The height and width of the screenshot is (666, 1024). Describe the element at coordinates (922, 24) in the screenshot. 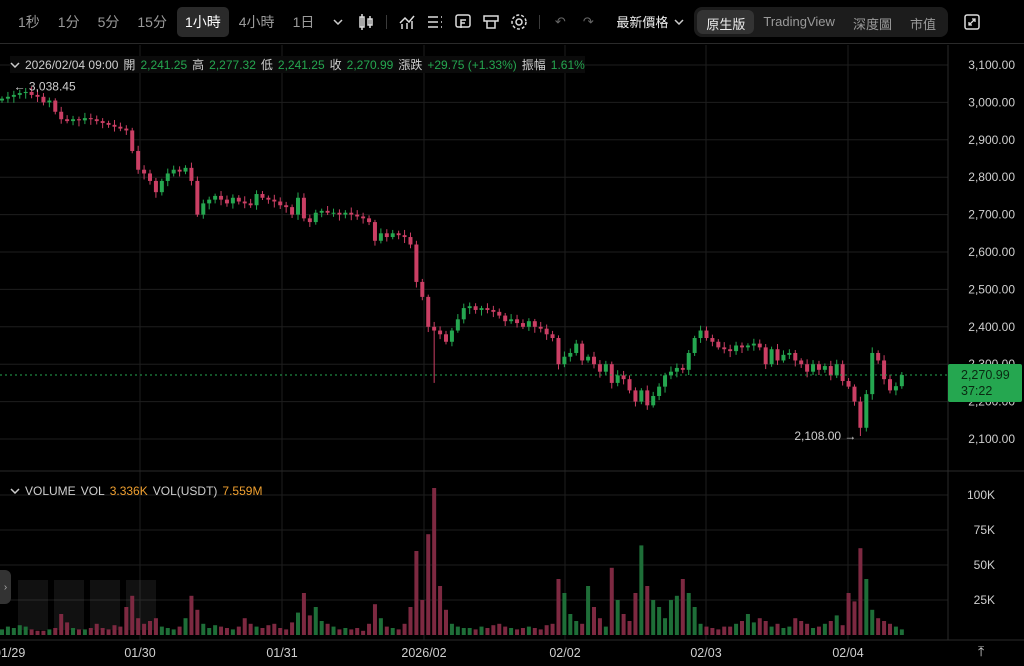

I see `view-market-cap: 市值` at that location.